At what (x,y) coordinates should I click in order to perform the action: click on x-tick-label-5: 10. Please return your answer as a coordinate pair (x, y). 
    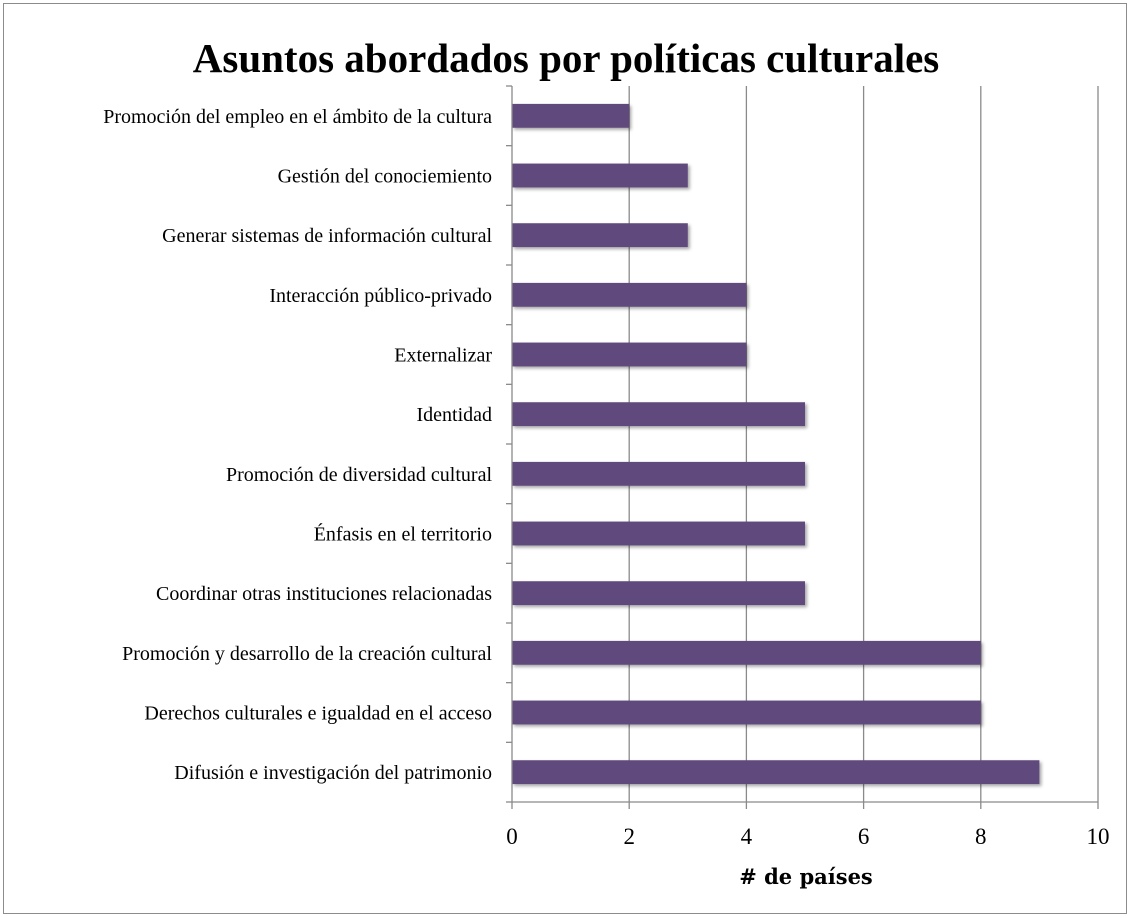
    Looking at the image, I should click on (1098, 836).